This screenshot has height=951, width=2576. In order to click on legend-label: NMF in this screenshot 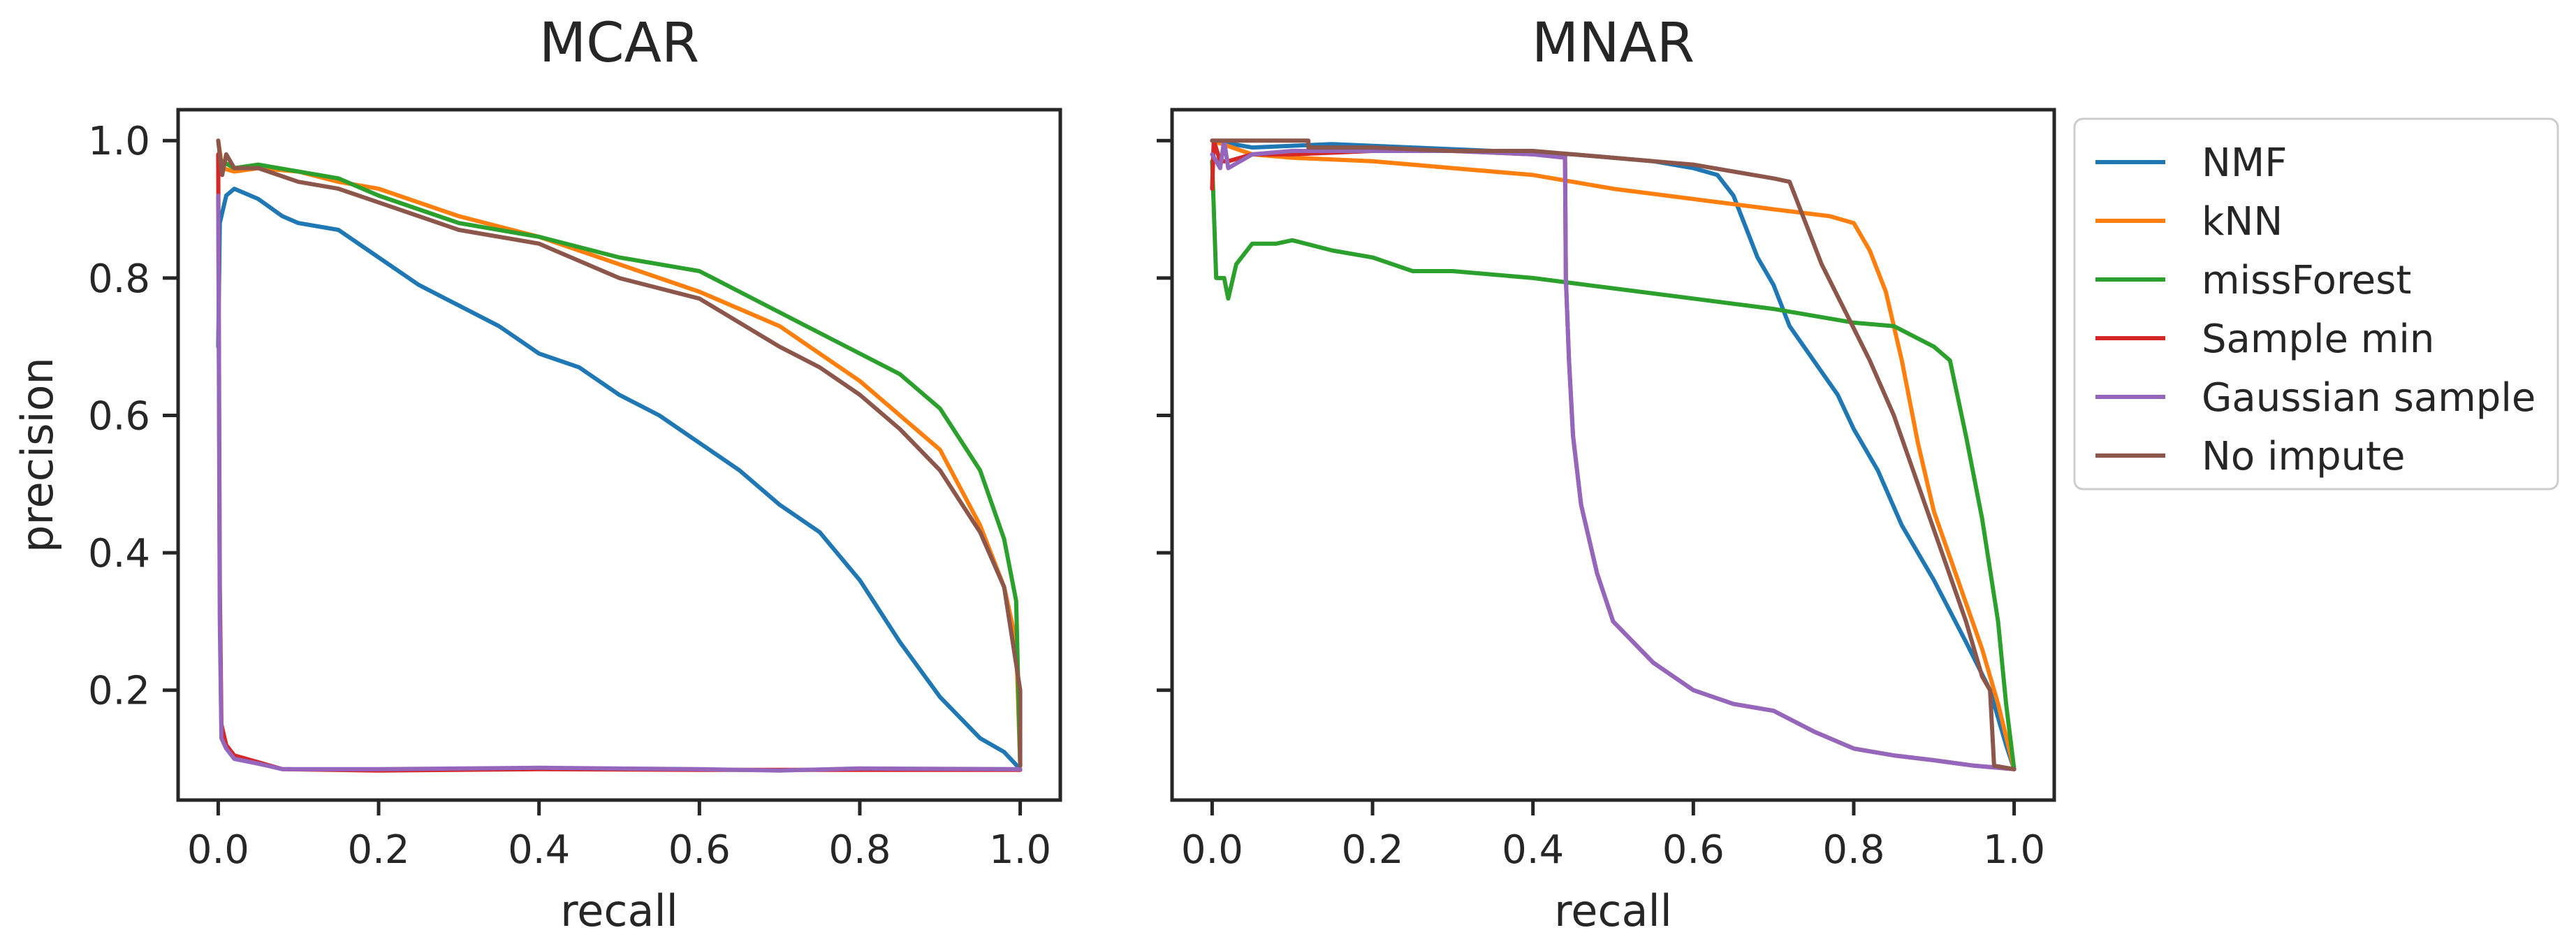, I will do `click(2244, 163)`.